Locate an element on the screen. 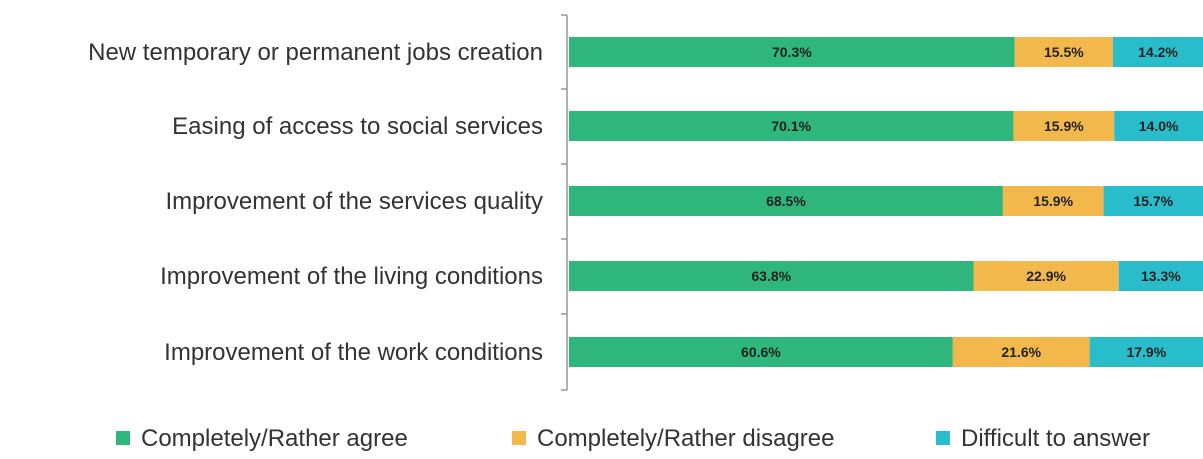 The image size is (1203, 459). category-label: New temporary or permanent jobs creation is located at coordinates (315, 52).